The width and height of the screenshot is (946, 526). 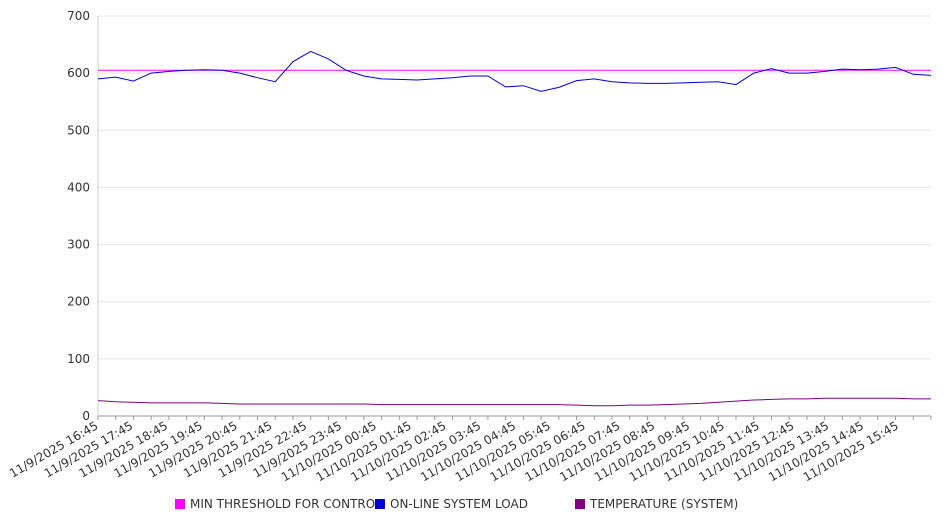 What do you see at coordinates (78, 302) in the screenshot?
I see `y-tick-label: 200` at bounding box center [78, 302].